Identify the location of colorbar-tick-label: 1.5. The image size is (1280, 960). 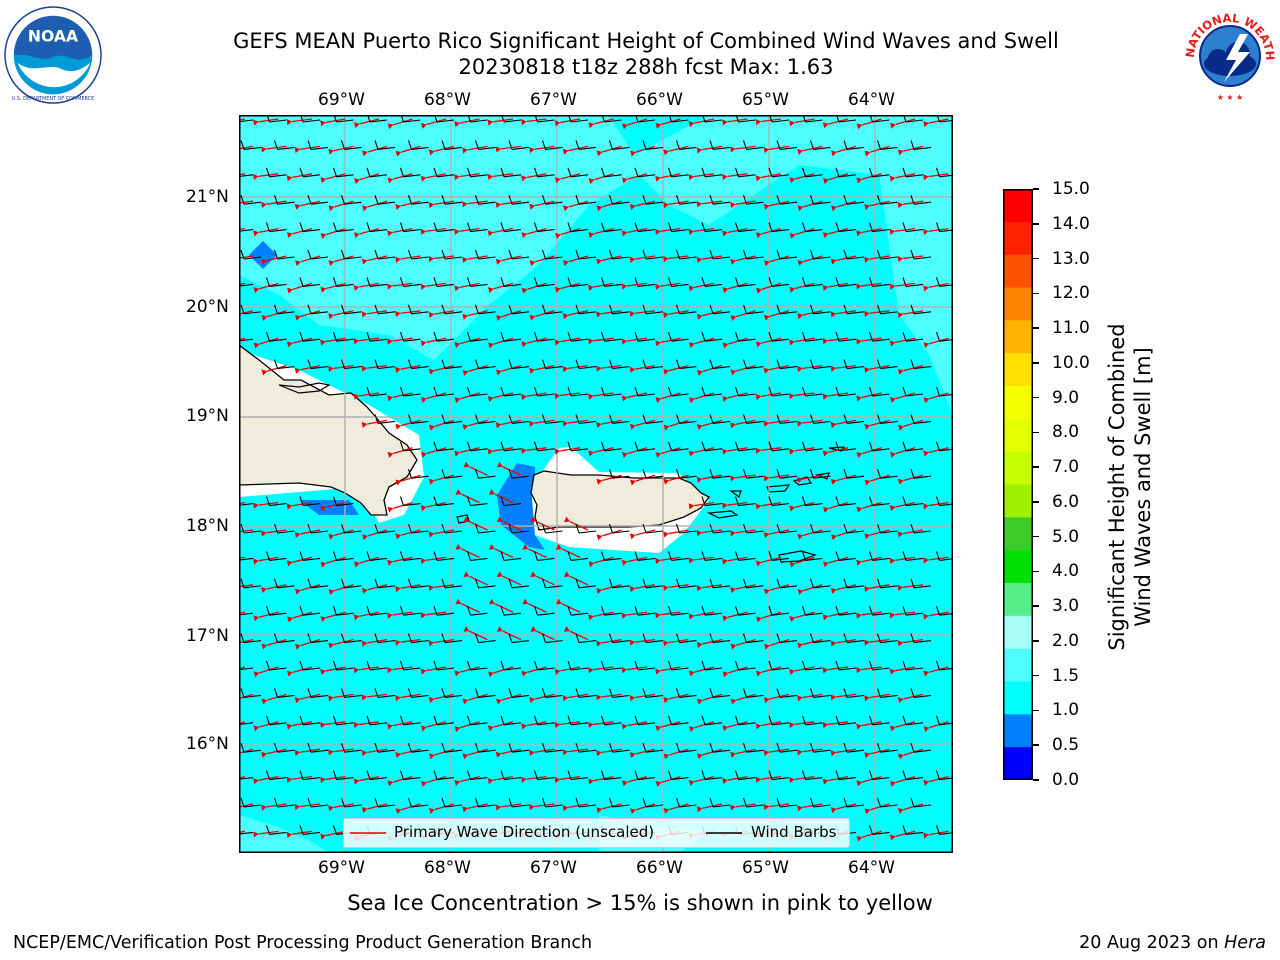
(1066, 675).